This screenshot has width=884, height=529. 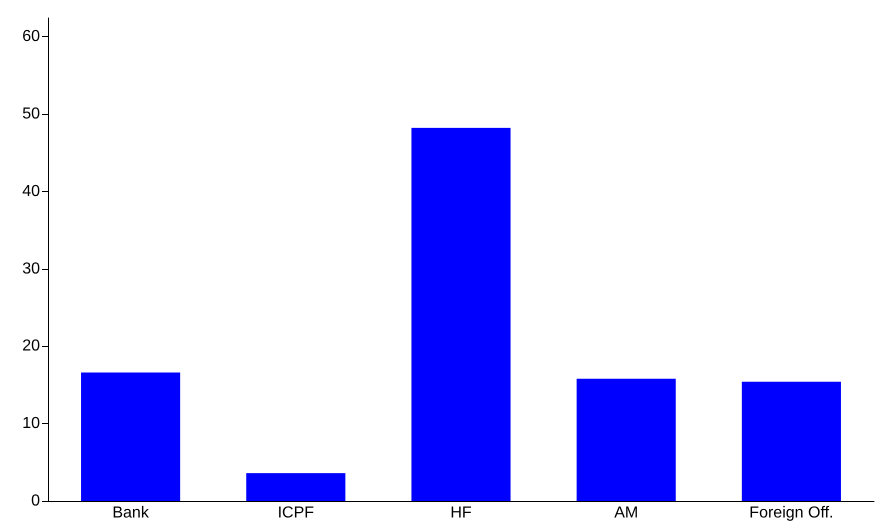 What do you see at coordinates (31, 113) in the screenshot?
I see `y-tick-label: 50` at bounding box center [31, 113].